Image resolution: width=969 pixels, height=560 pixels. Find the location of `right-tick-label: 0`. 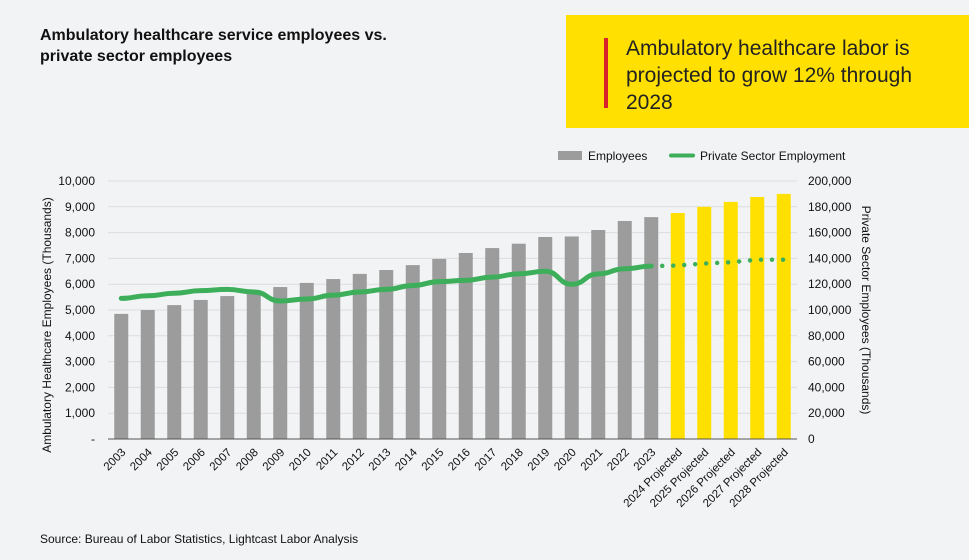

right-tick-label: 0 is located at coordinates (811, 439).